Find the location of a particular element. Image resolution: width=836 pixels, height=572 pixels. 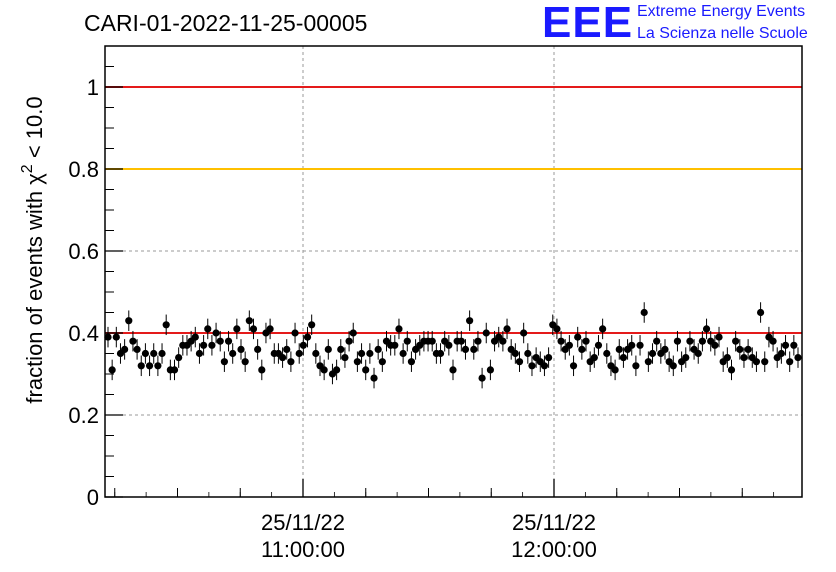

y-tick-label: 1 is located at coordinates (93, 87).